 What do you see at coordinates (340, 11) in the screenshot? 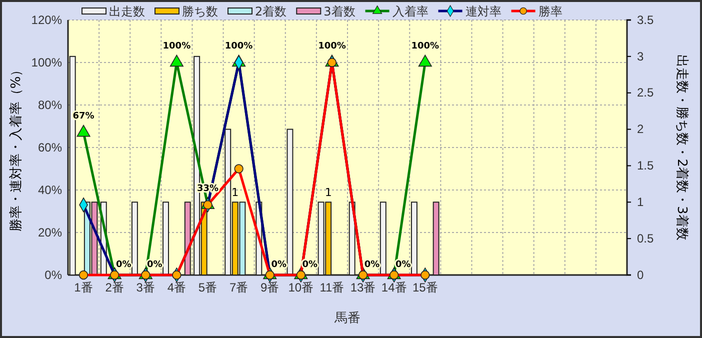
I see `legend-label: 3着数` at bounding box center [340, 11].